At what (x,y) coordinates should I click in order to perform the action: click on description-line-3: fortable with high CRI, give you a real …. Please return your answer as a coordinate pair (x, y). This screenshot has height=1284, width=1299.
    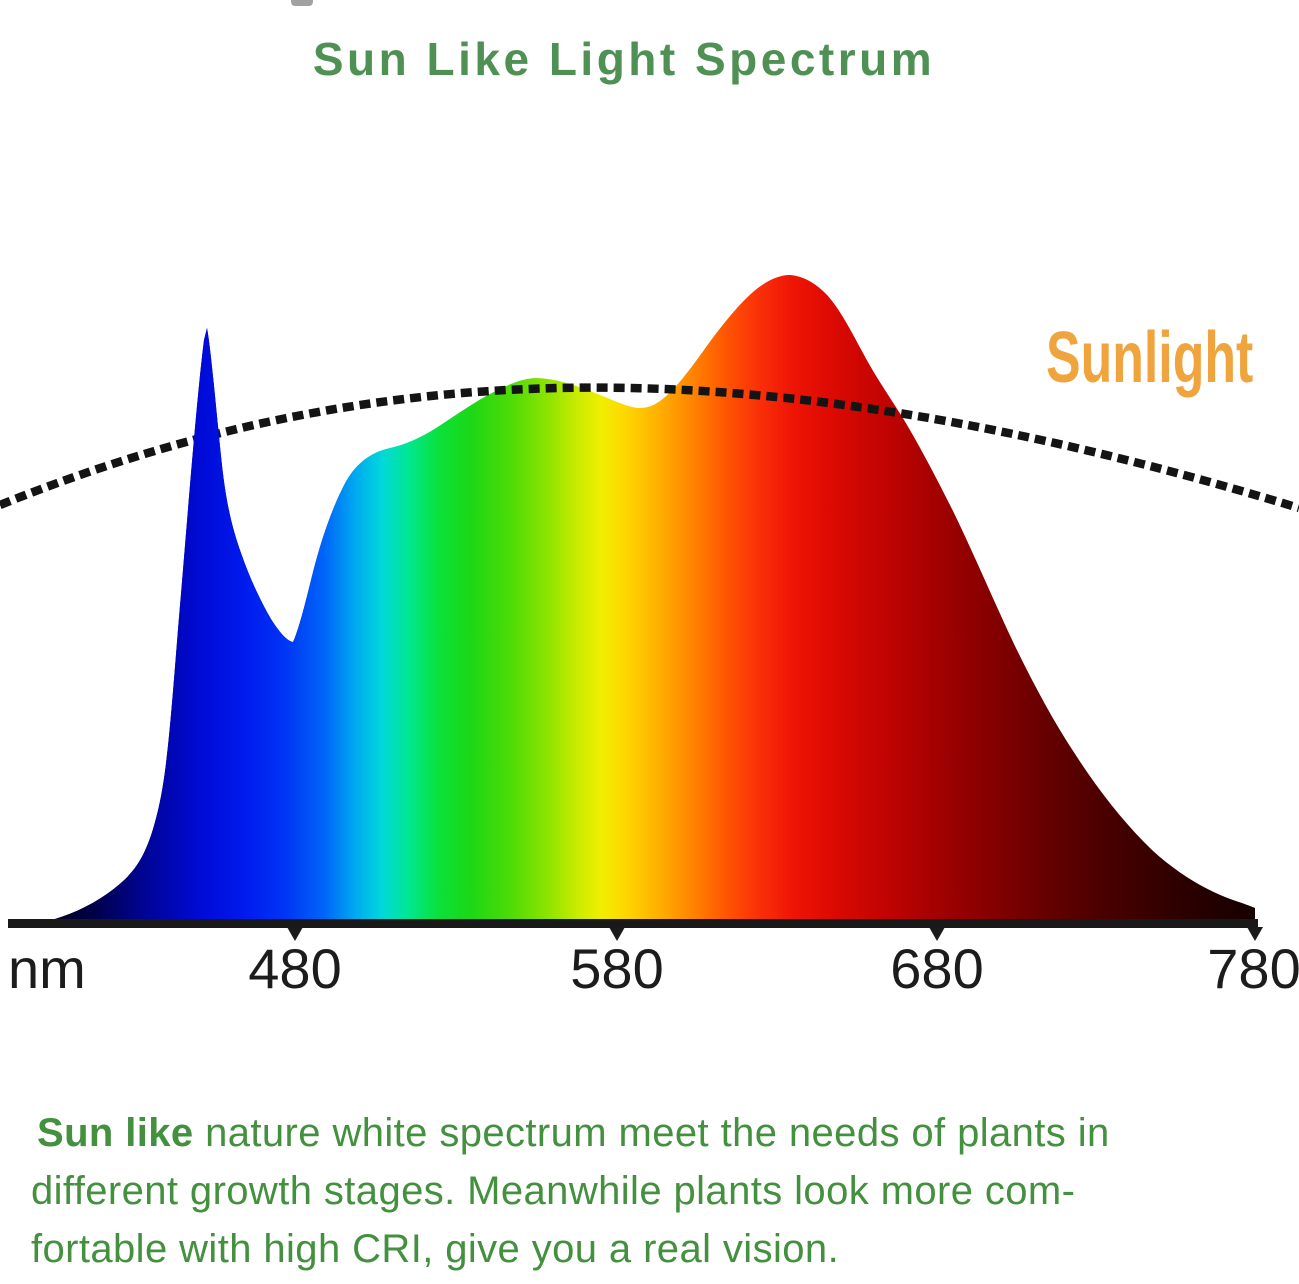
    Looking at the image, I should click on (435, 1249).